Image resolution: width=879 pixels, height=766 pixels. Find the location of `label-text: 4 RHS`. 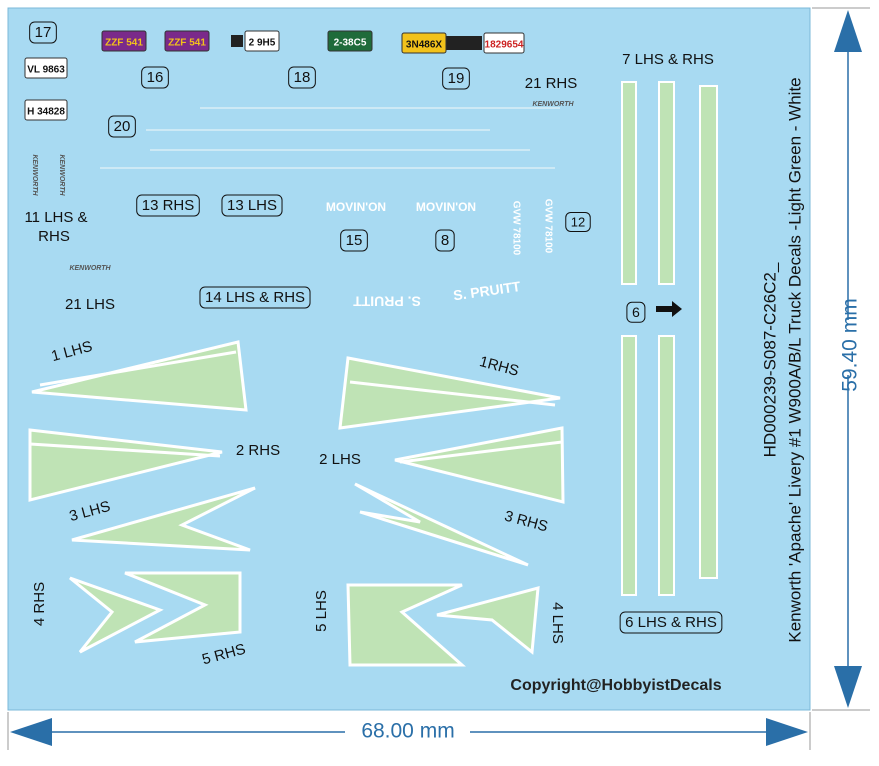

label-text: 4 RHS is located at coordinates (39, 604).